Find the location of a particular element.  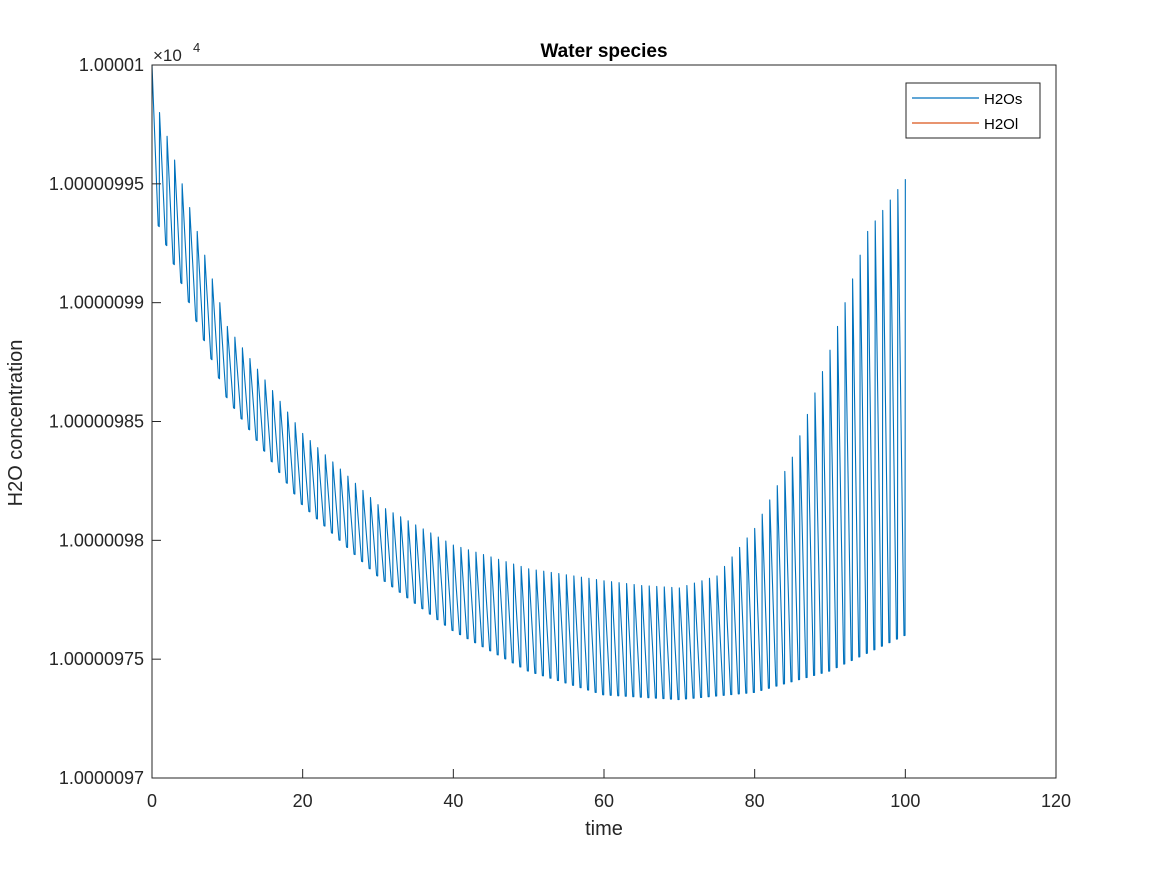

y-tick-label: 1.00000975 is located at coordinates (96, 659).